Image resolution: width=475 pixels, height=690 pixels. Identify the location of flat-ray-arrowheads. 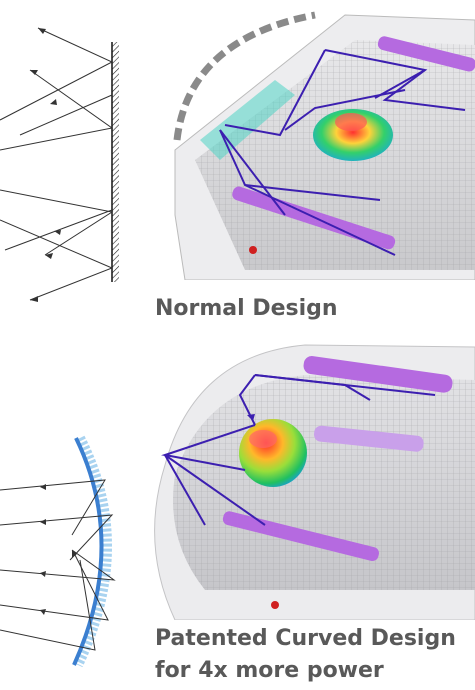
(45, 165).